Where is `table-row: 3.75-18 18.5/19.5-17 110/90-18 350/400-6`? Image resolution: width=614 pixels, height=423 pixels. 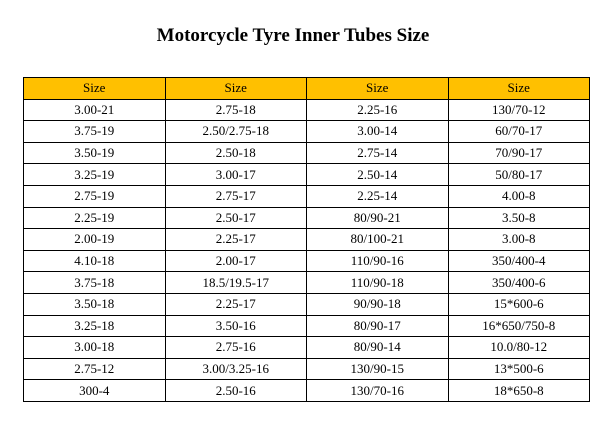 table-row: 3.75-18 18.5/19.5-17 110/90-18 350/400-6 is located at coordinates (306, 282).